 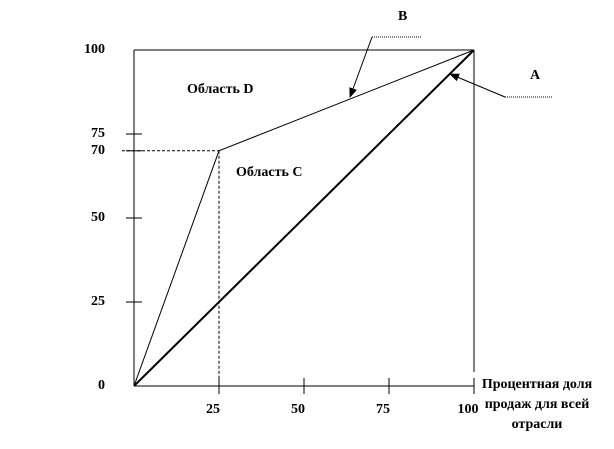 What do you see at coordinates (383, 409) in the screenshot?
I see `x-tick-label: 75` at bounding box center [383, 409].